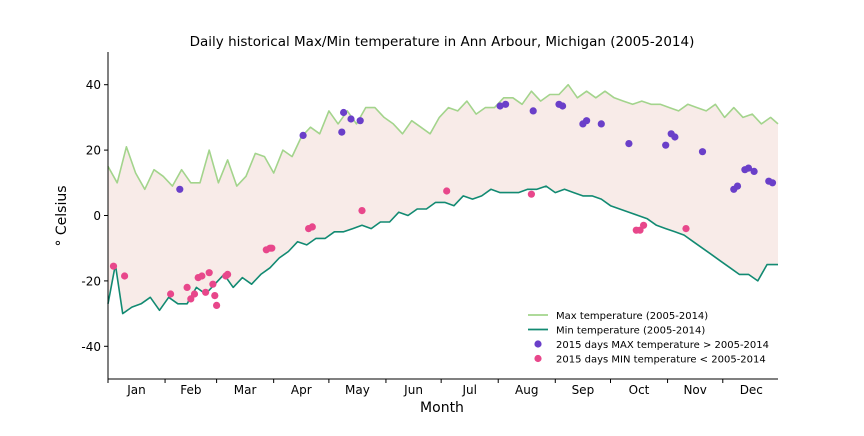 This screenshot has width=864, height=436. What do you see at coordinates (630, 331) in the screenshot?
I see `legend-label: Min temperature (2005-2014)` at bounding box center [630, 331].